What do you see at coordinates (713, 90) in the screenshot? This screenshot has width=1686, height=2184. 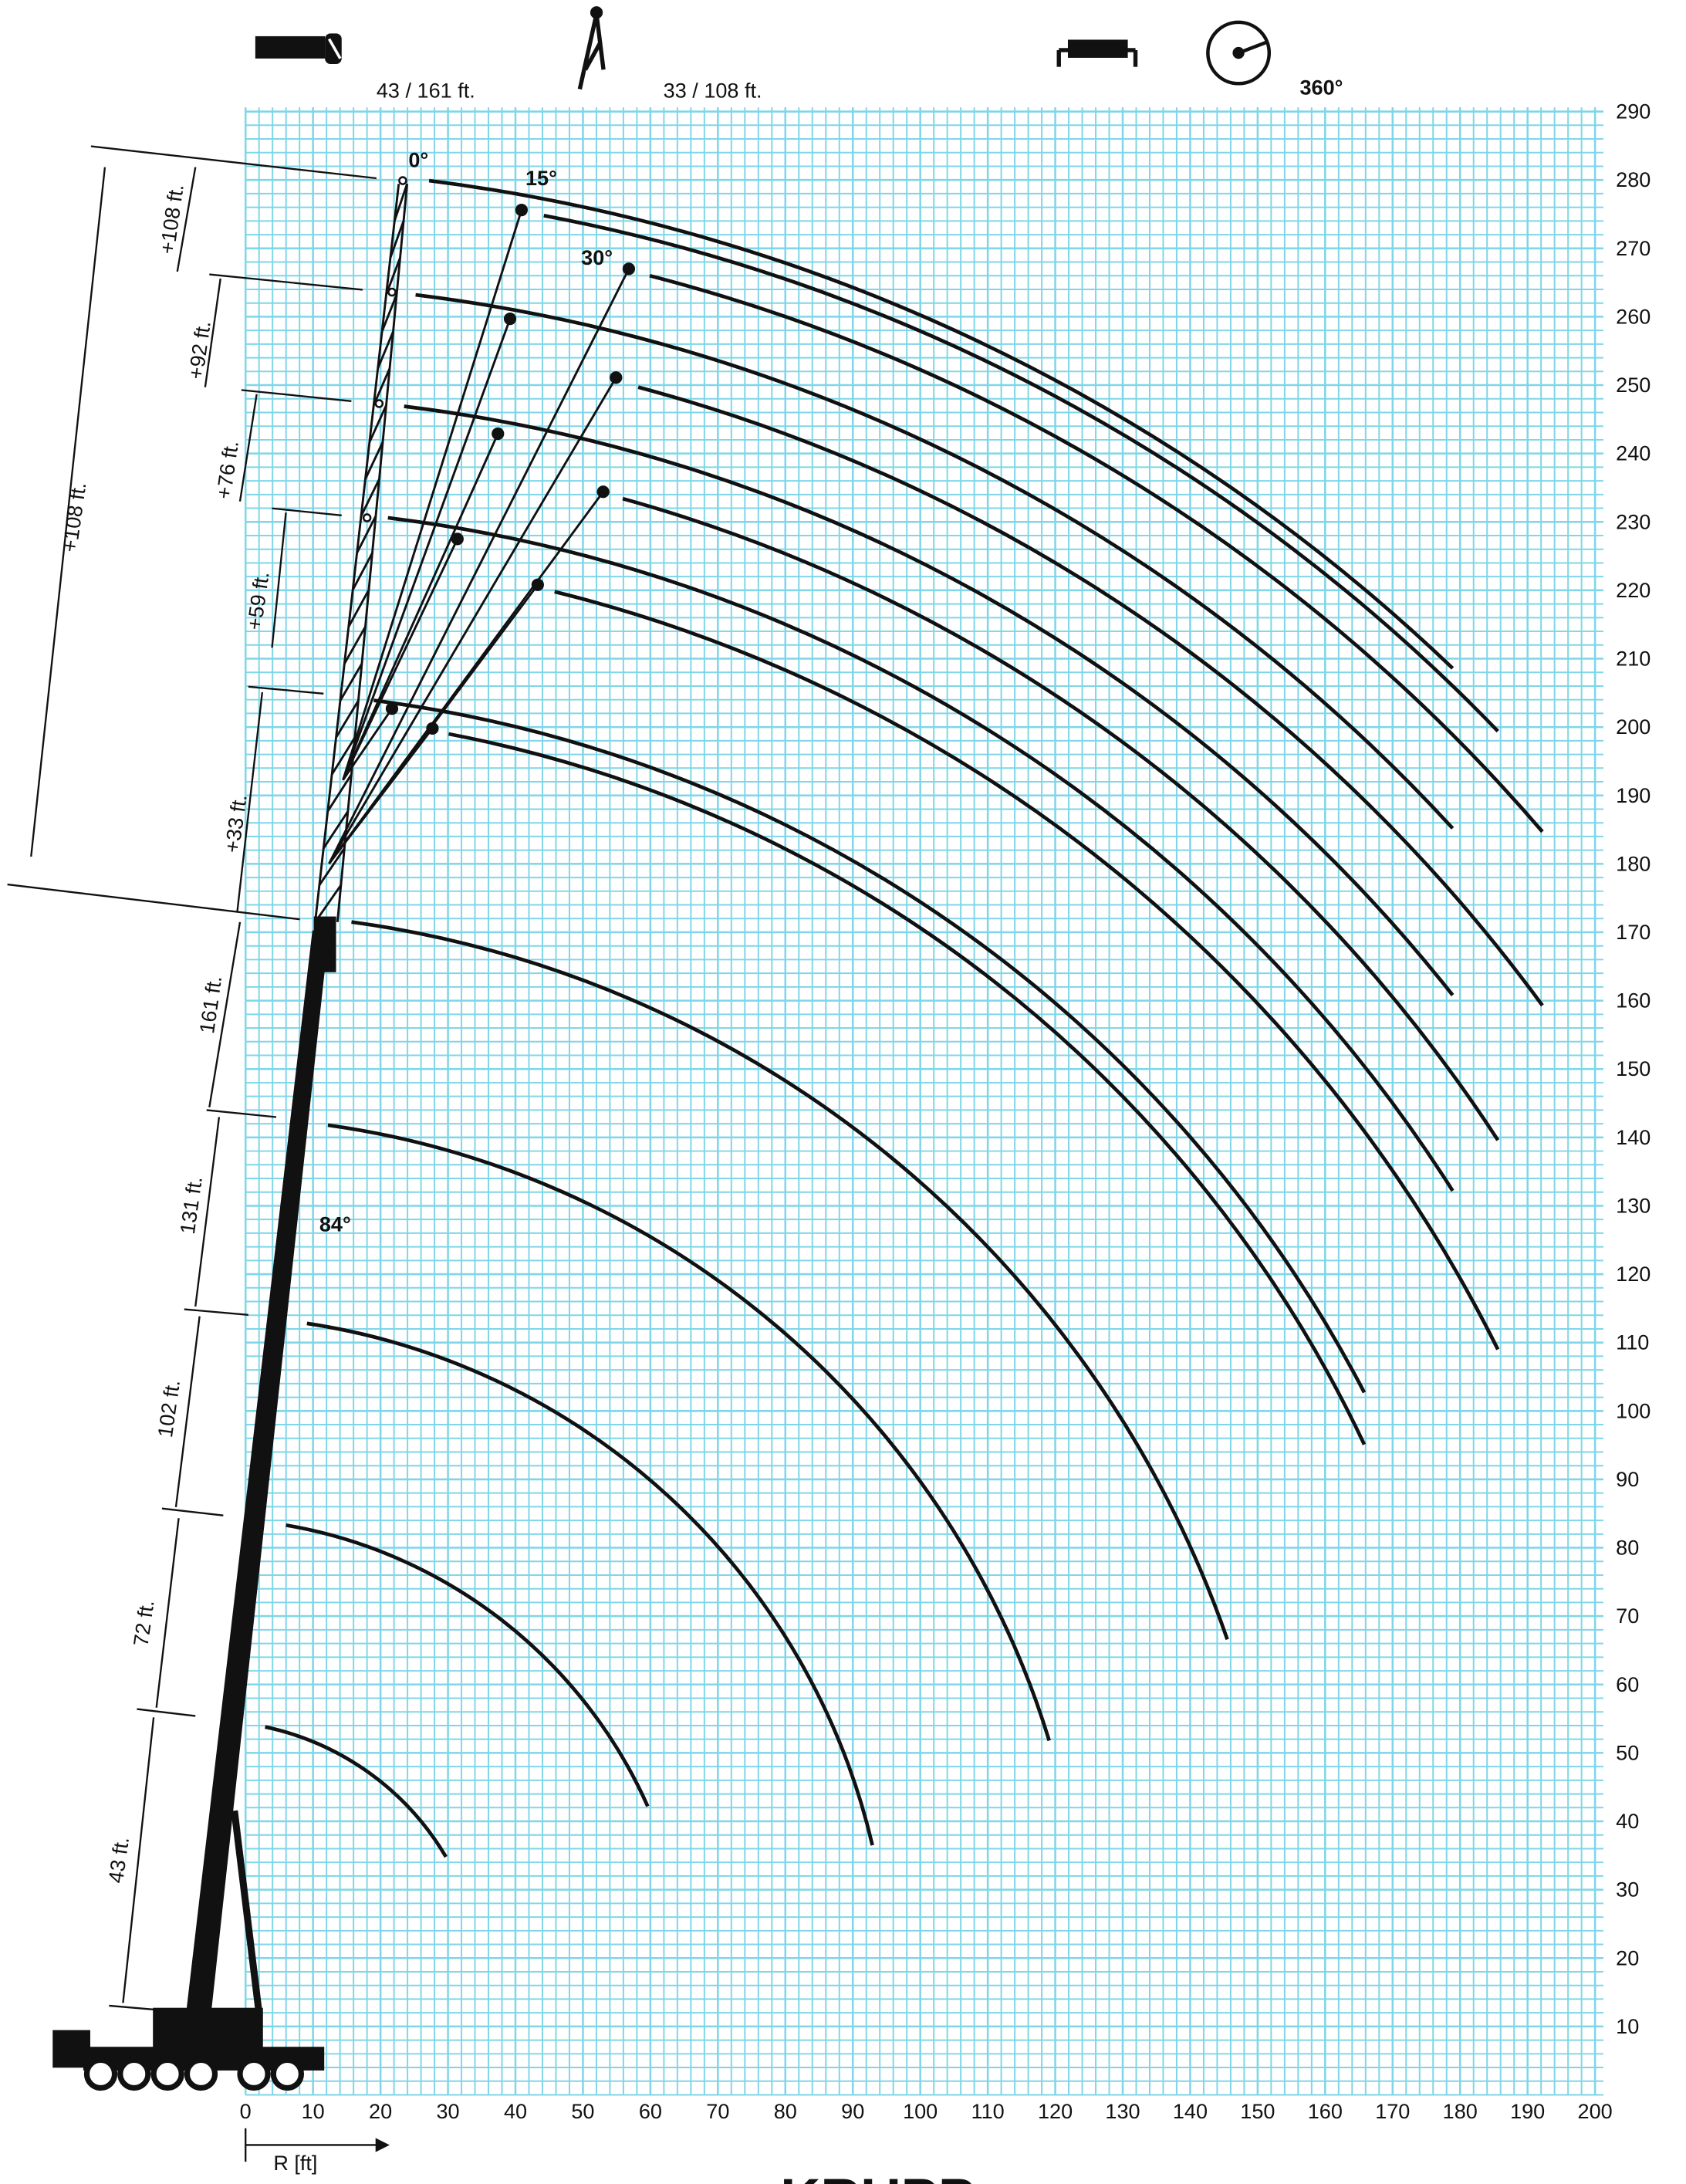 I see `jib-label: 33 / 108 ft.` at bounding box center [713, 90].